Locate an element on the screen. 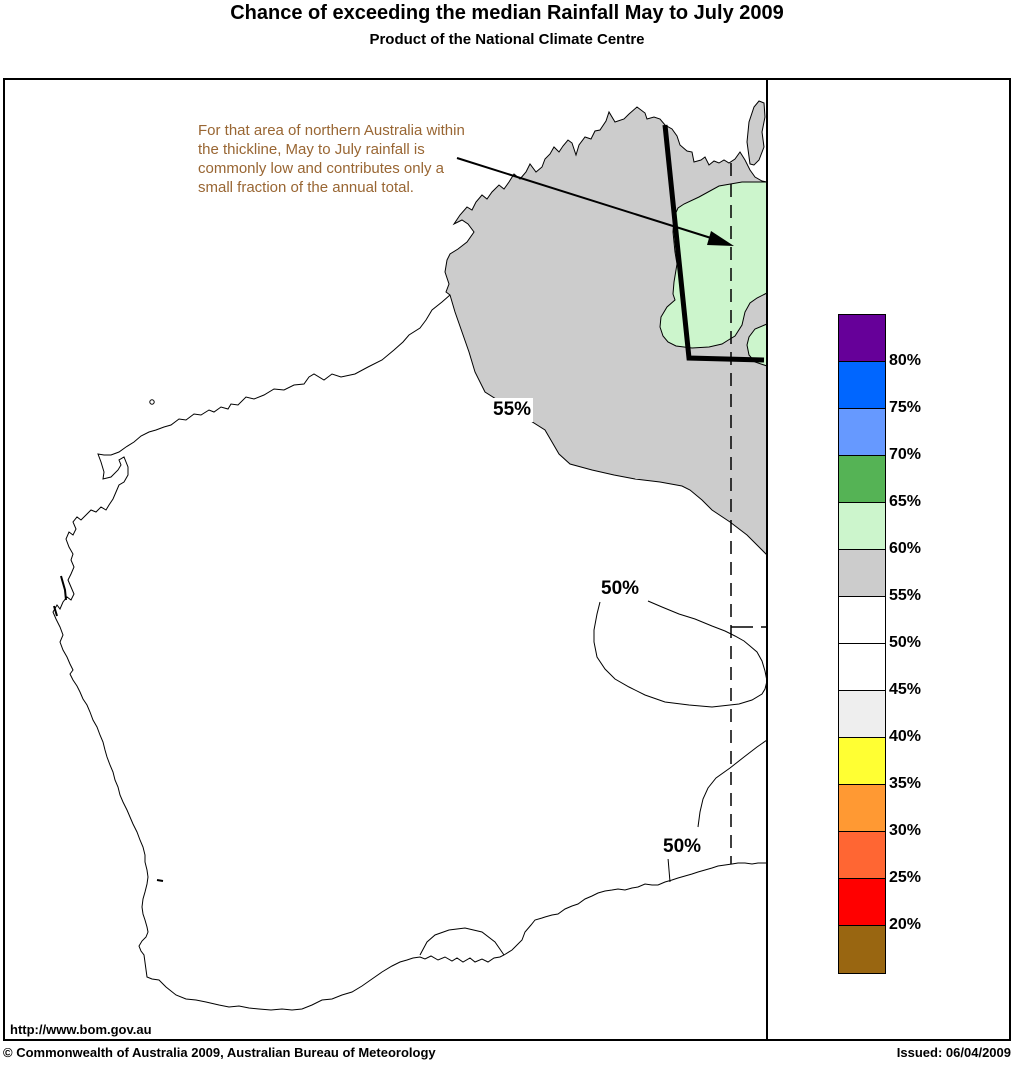  url-text: http://www.bom.gov.au is located at coordinates (81, 1029).